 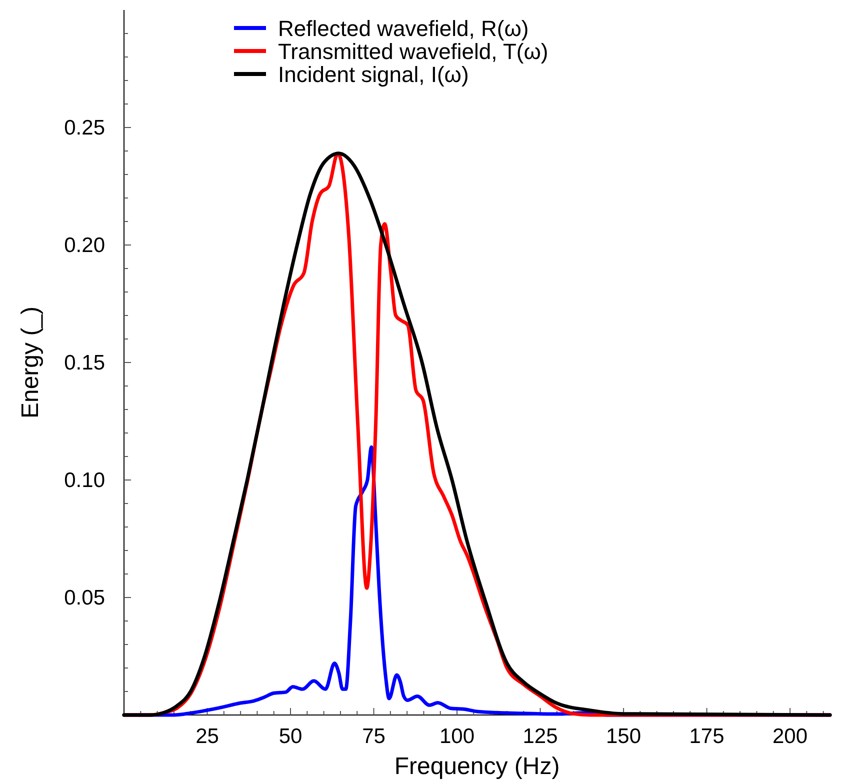 I want to click on x-tick-label: 75, so click(x=374, y=736).